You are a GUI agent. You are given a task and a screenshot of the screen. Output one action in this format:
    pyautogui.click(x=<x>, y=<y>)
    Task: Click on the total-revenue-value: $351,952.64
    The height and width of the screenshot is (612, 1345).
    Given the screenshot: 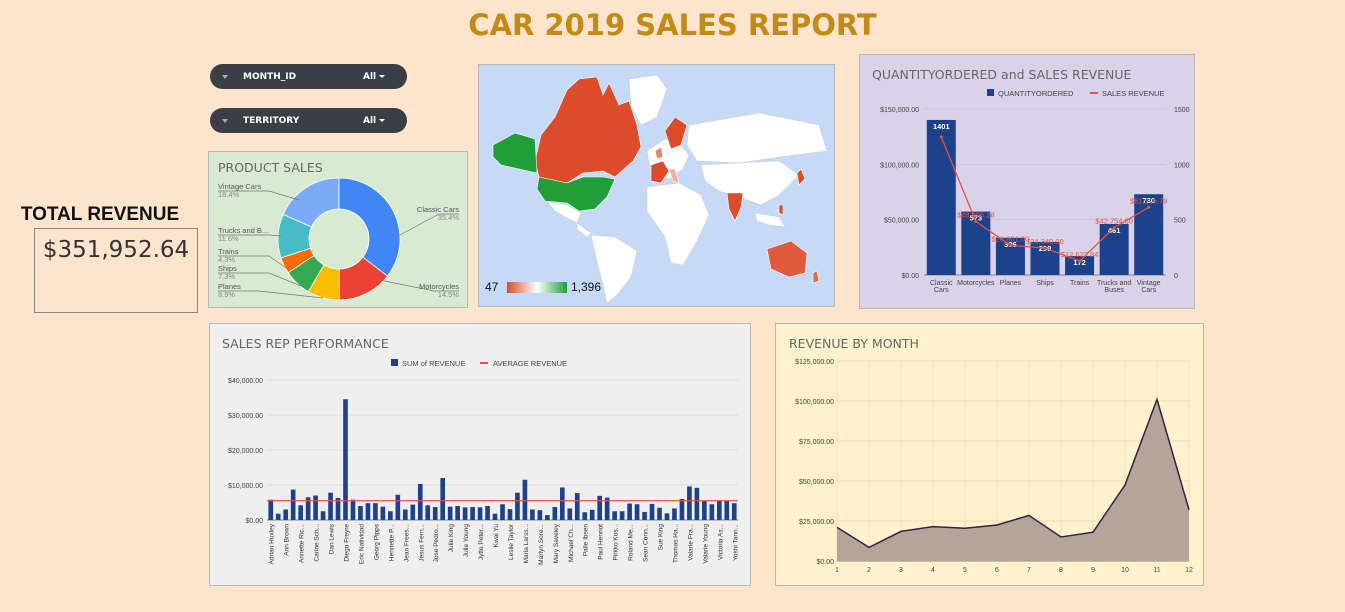 What is the action you would take?
    pyautogui.click(x=116, y=250)
    